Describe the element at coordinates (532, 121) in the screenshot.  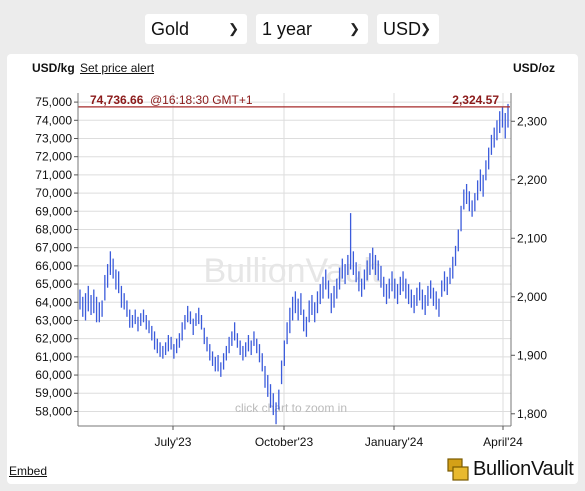
I see `right-tick-label: 2,300` at that location.